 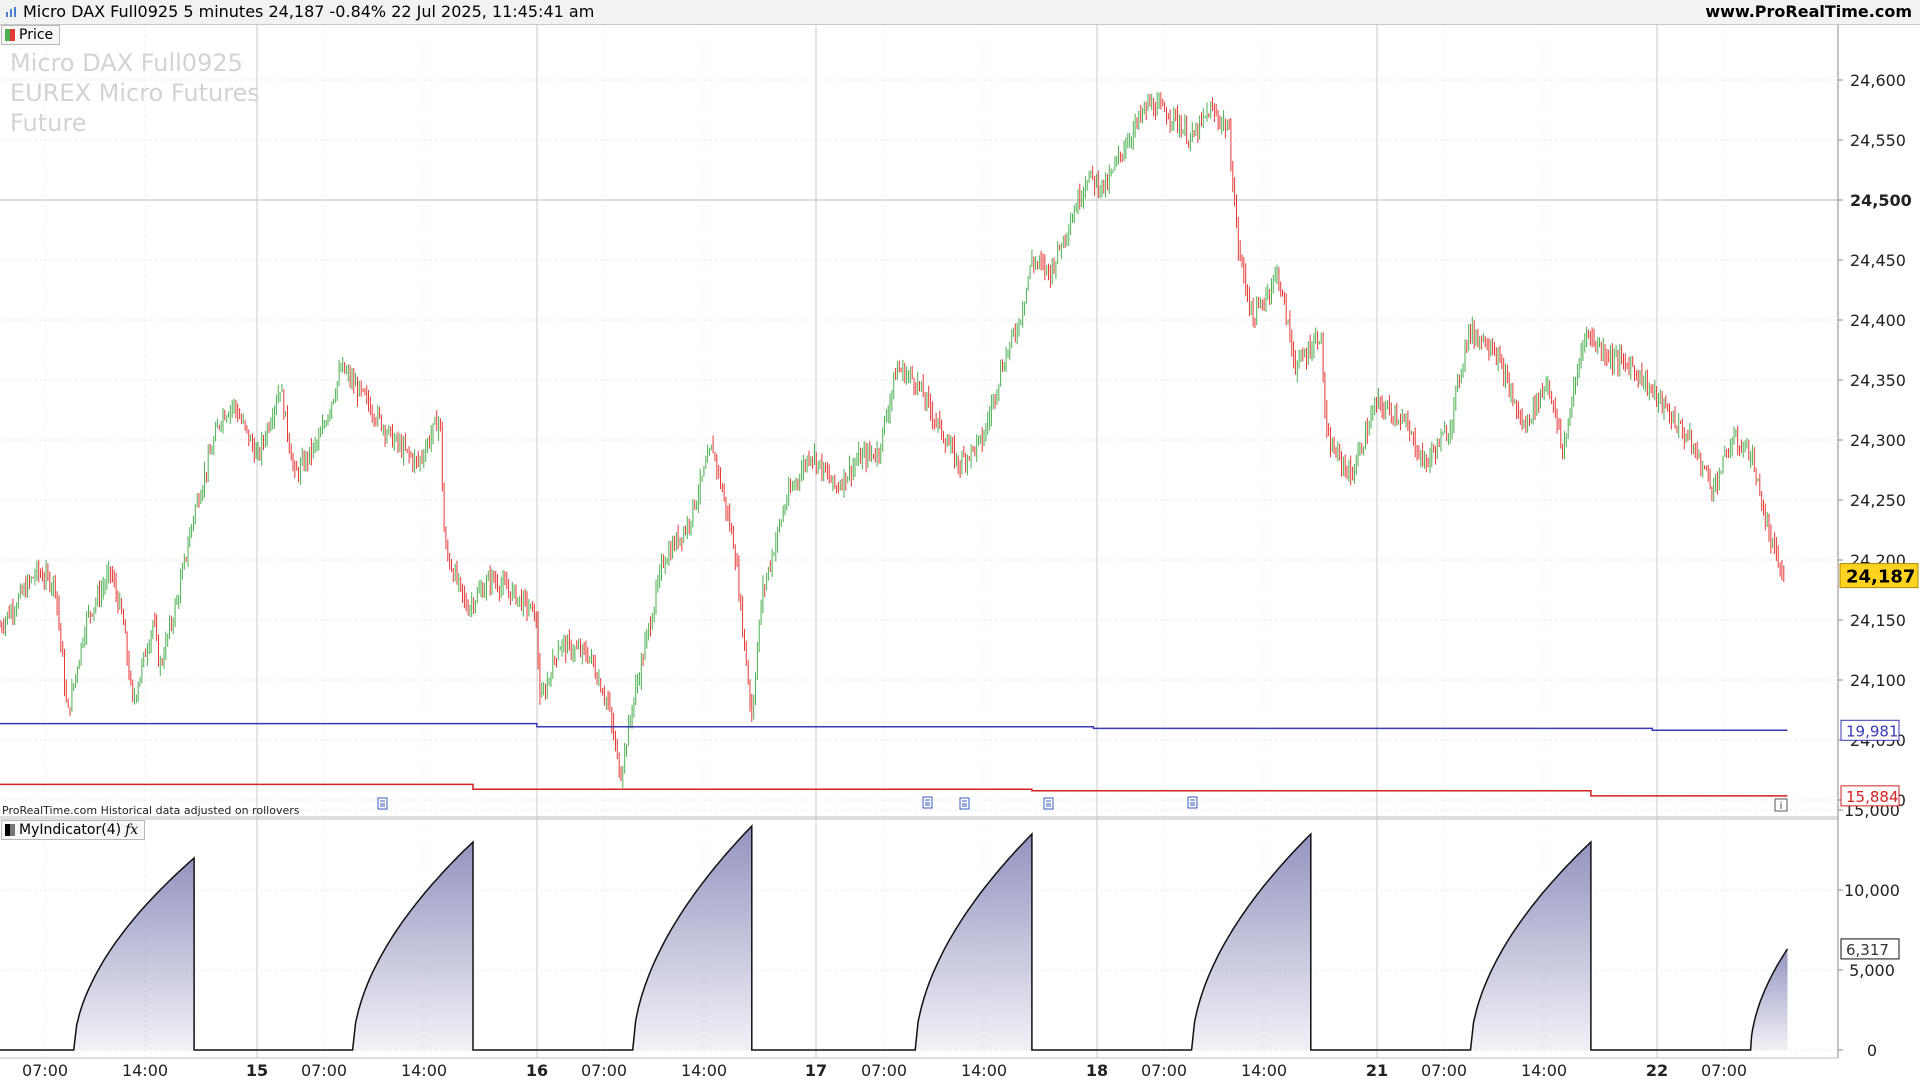 I want to click on time-tick-label: 18, so click(x=1097, y=1070).